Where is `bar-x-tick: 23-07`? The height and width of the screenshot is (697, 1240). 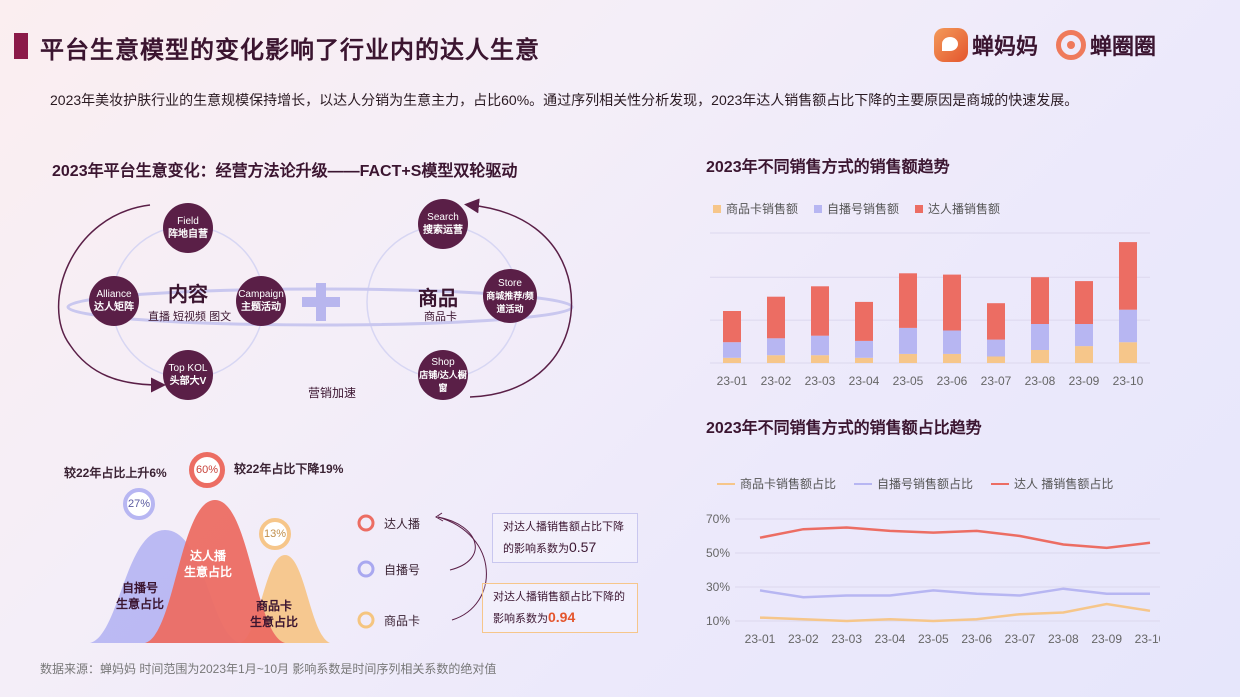 bar-x-tick: 23-07 is located at coordinates (996, 381).